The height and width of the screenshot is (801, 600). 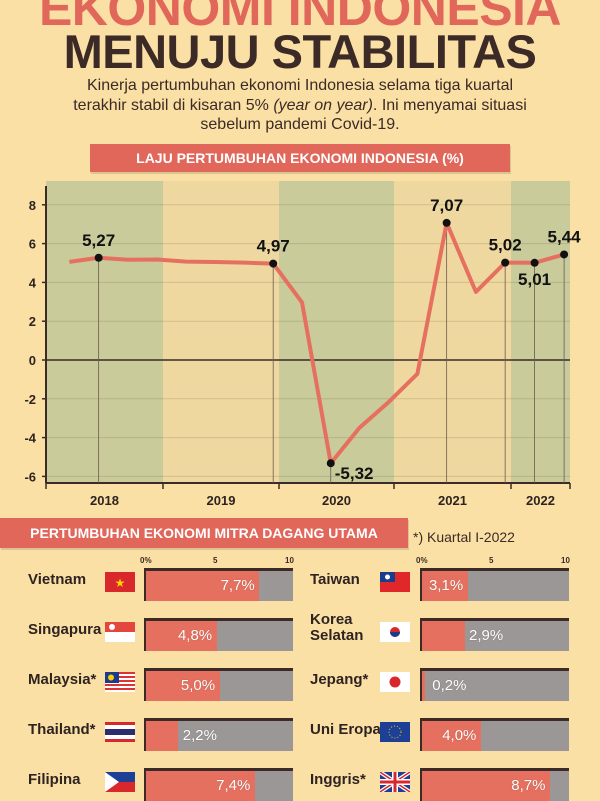 I want to click on flag-tw-icon, so click(x=395, y=582).